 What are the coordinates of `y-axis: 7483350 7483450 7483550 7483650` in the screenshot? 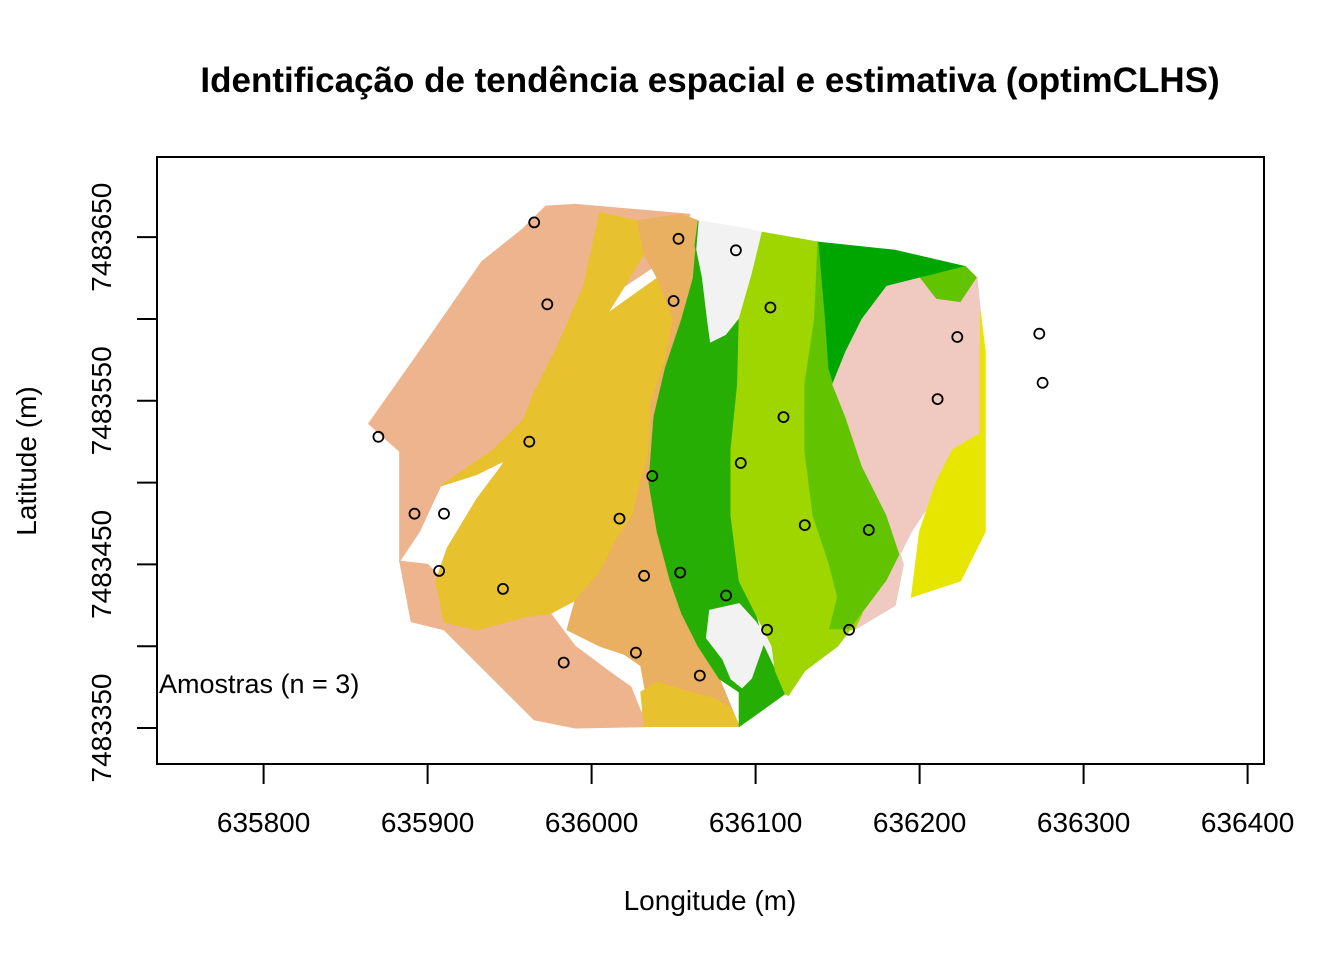 It's located at (122, 483).